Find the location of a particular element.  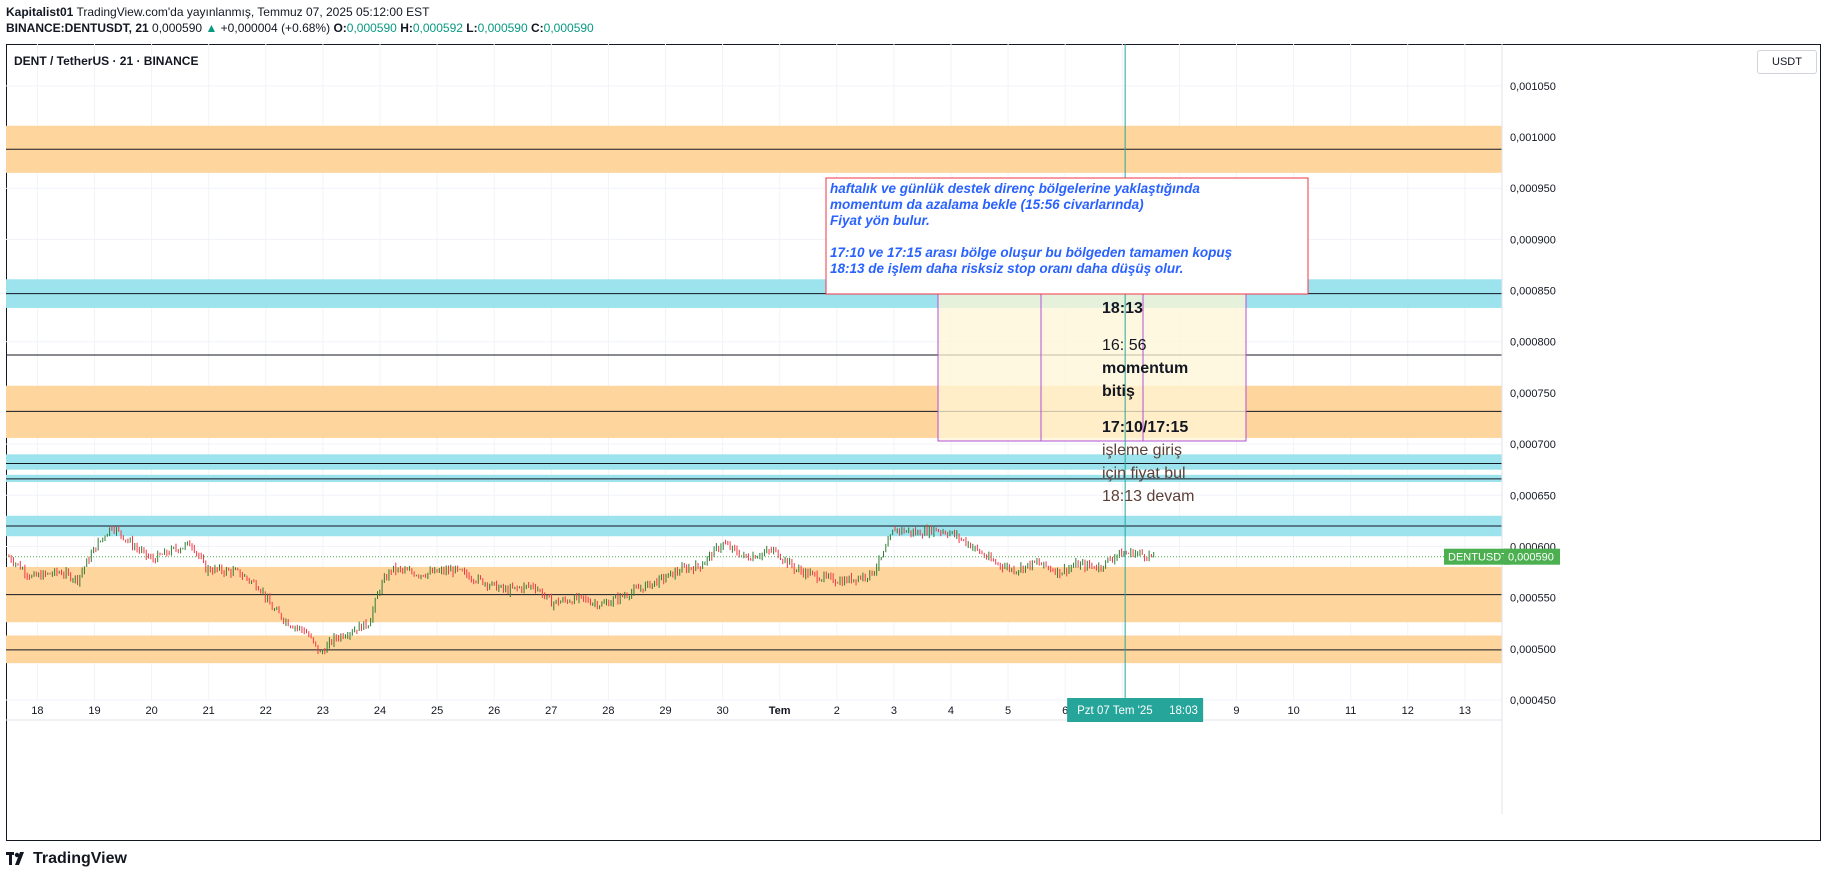

change-value: +0,000004 (+0.68%) is located at coordinates (275, 28).